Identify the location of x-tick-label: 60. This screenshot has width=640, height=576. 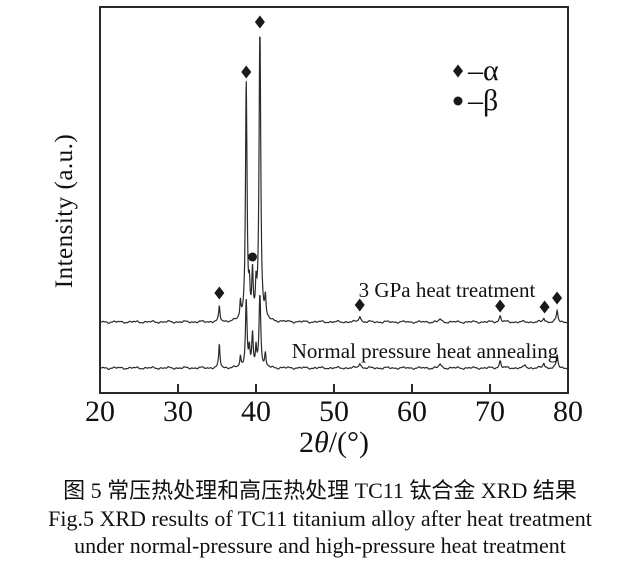
(412, 411).